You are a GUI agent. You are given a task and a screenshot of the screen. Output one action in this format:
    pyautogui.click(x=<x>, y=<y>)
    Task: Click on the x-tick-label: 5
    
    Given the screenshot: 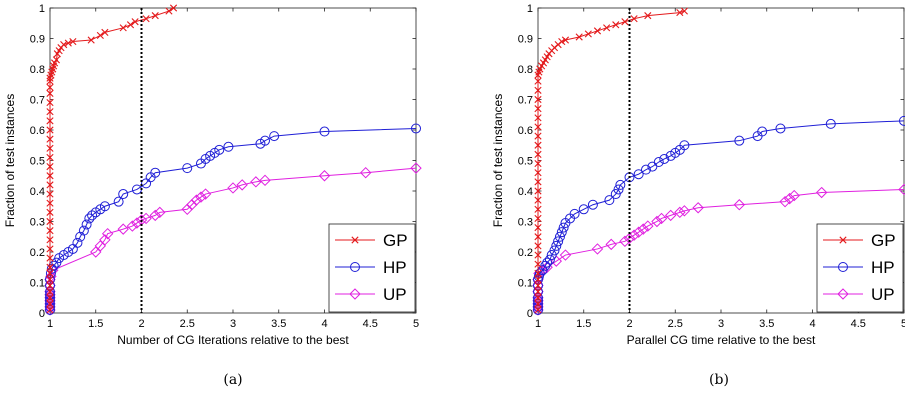 What is the action you would take?
    pyautogui.click(x=416, y=324)
    